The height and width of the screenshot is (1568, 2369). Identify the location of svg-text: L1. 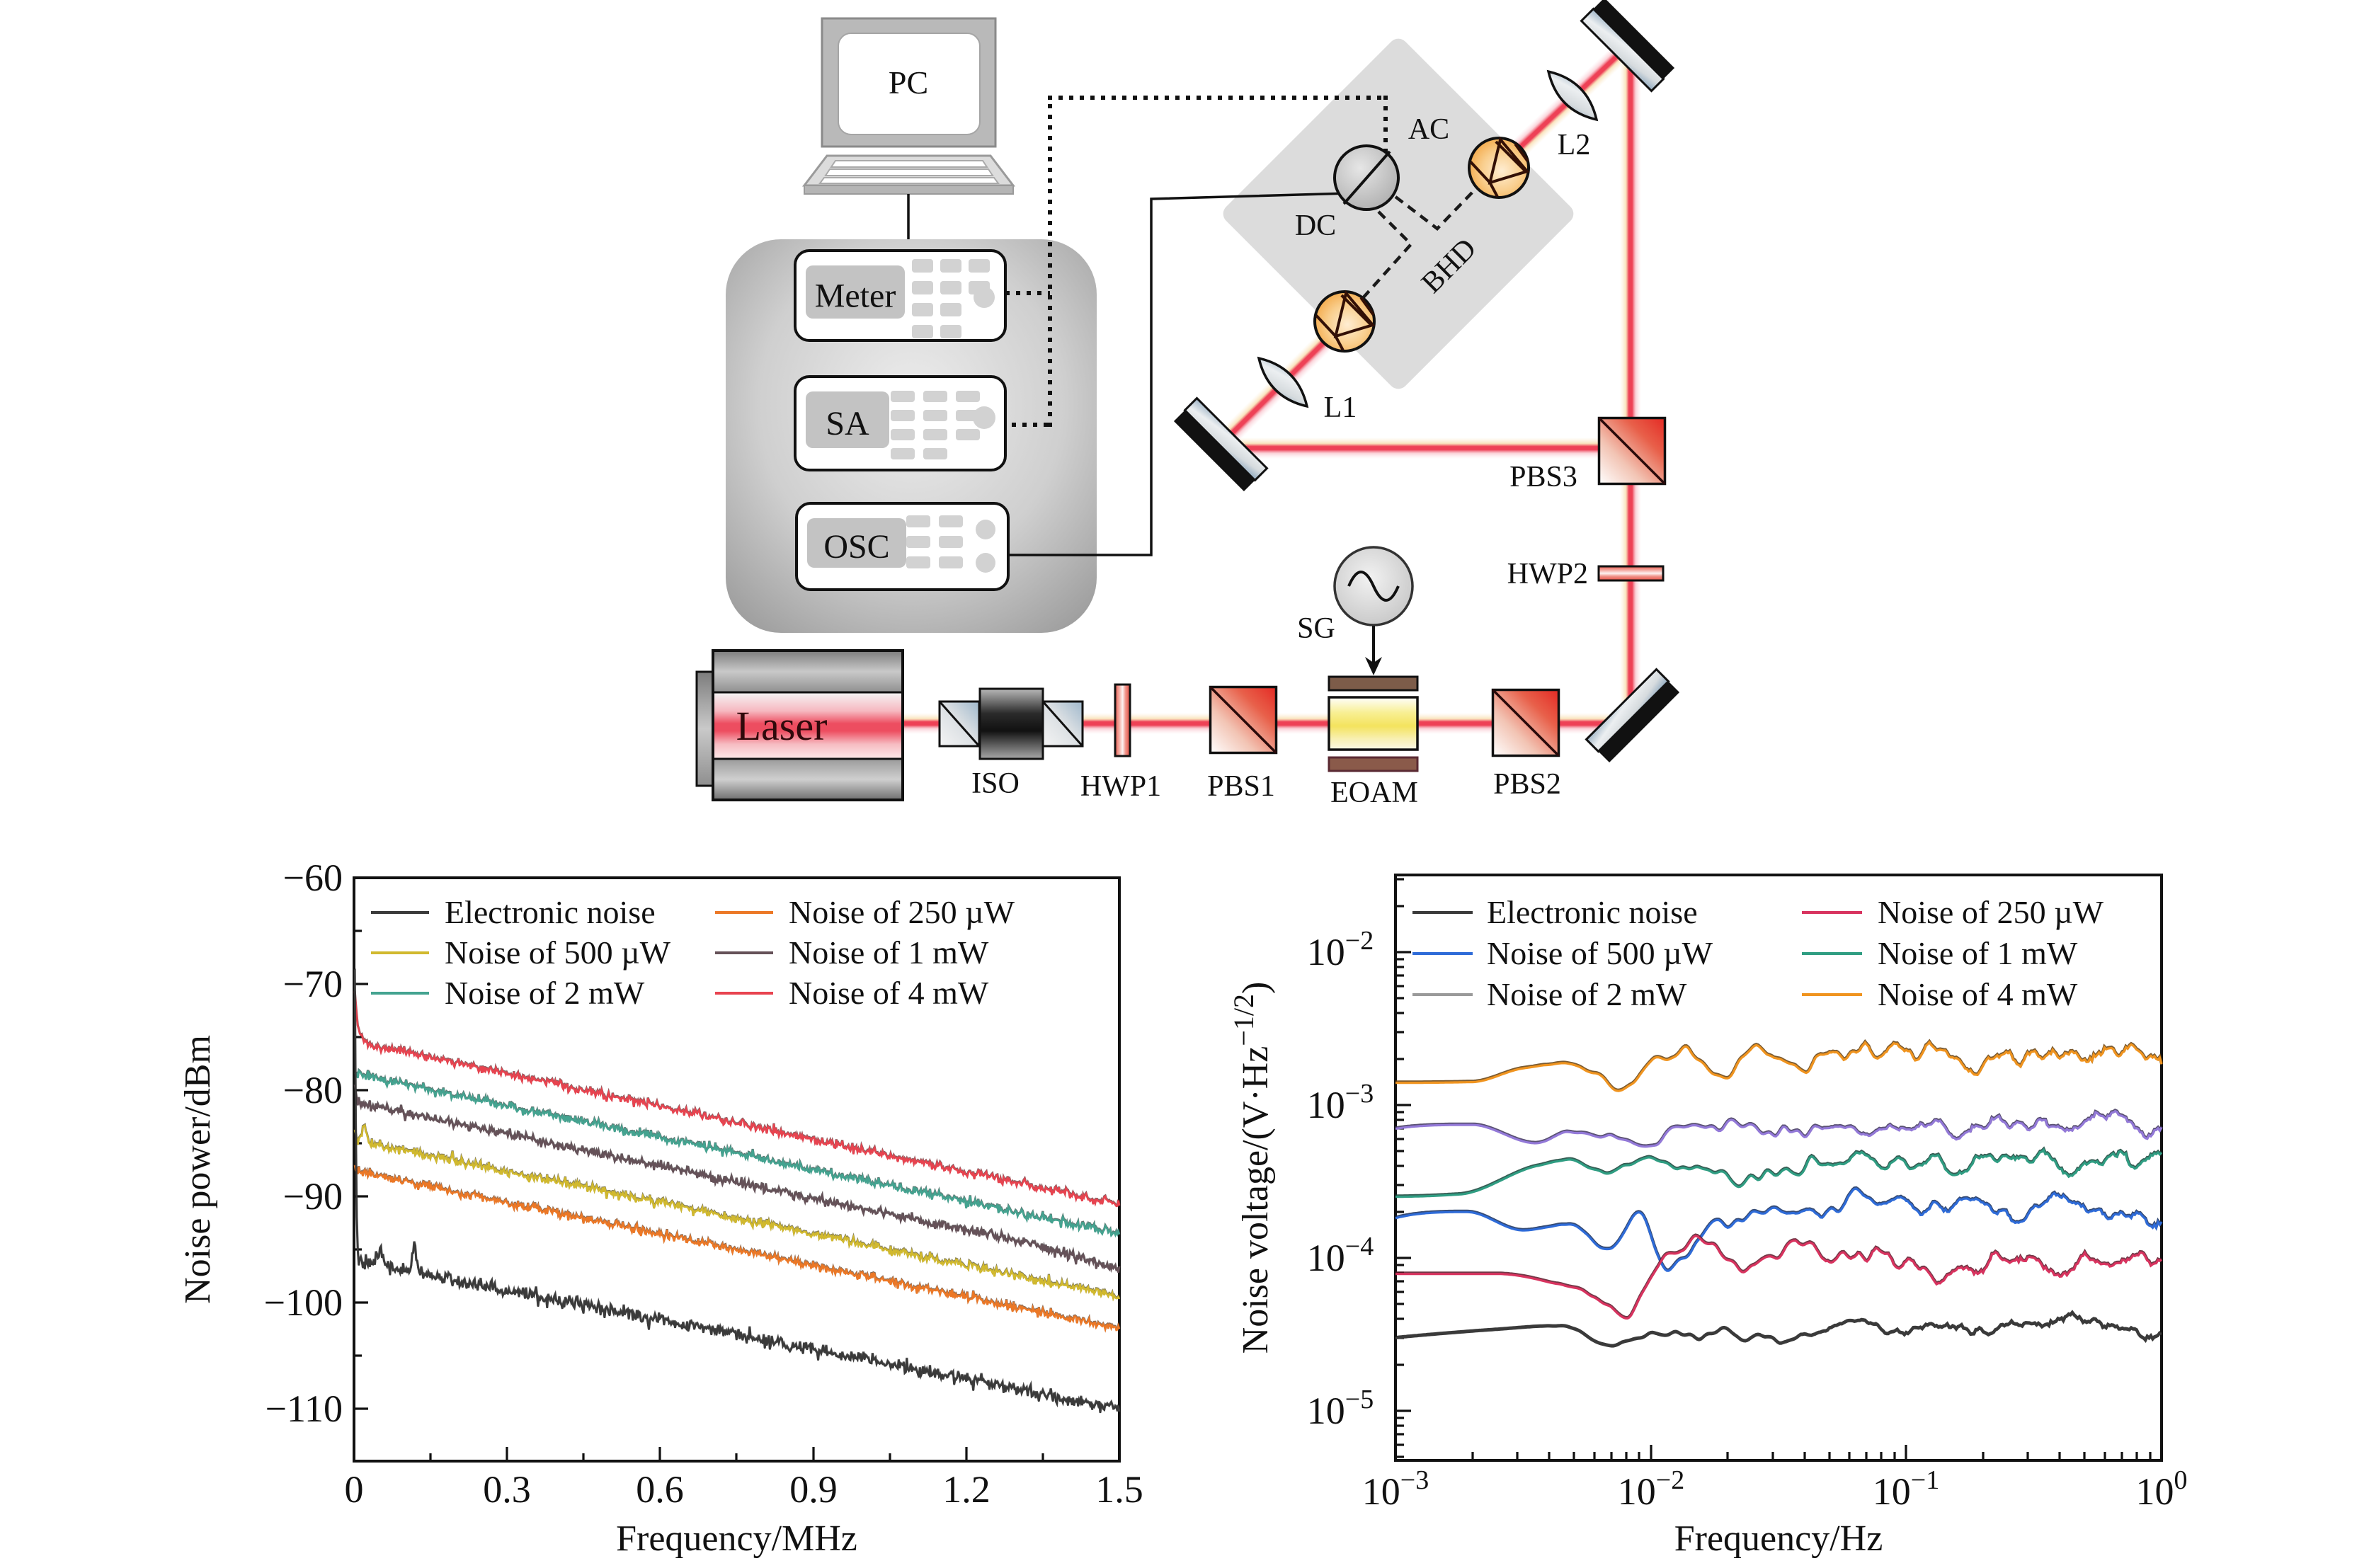
(1340, 407).